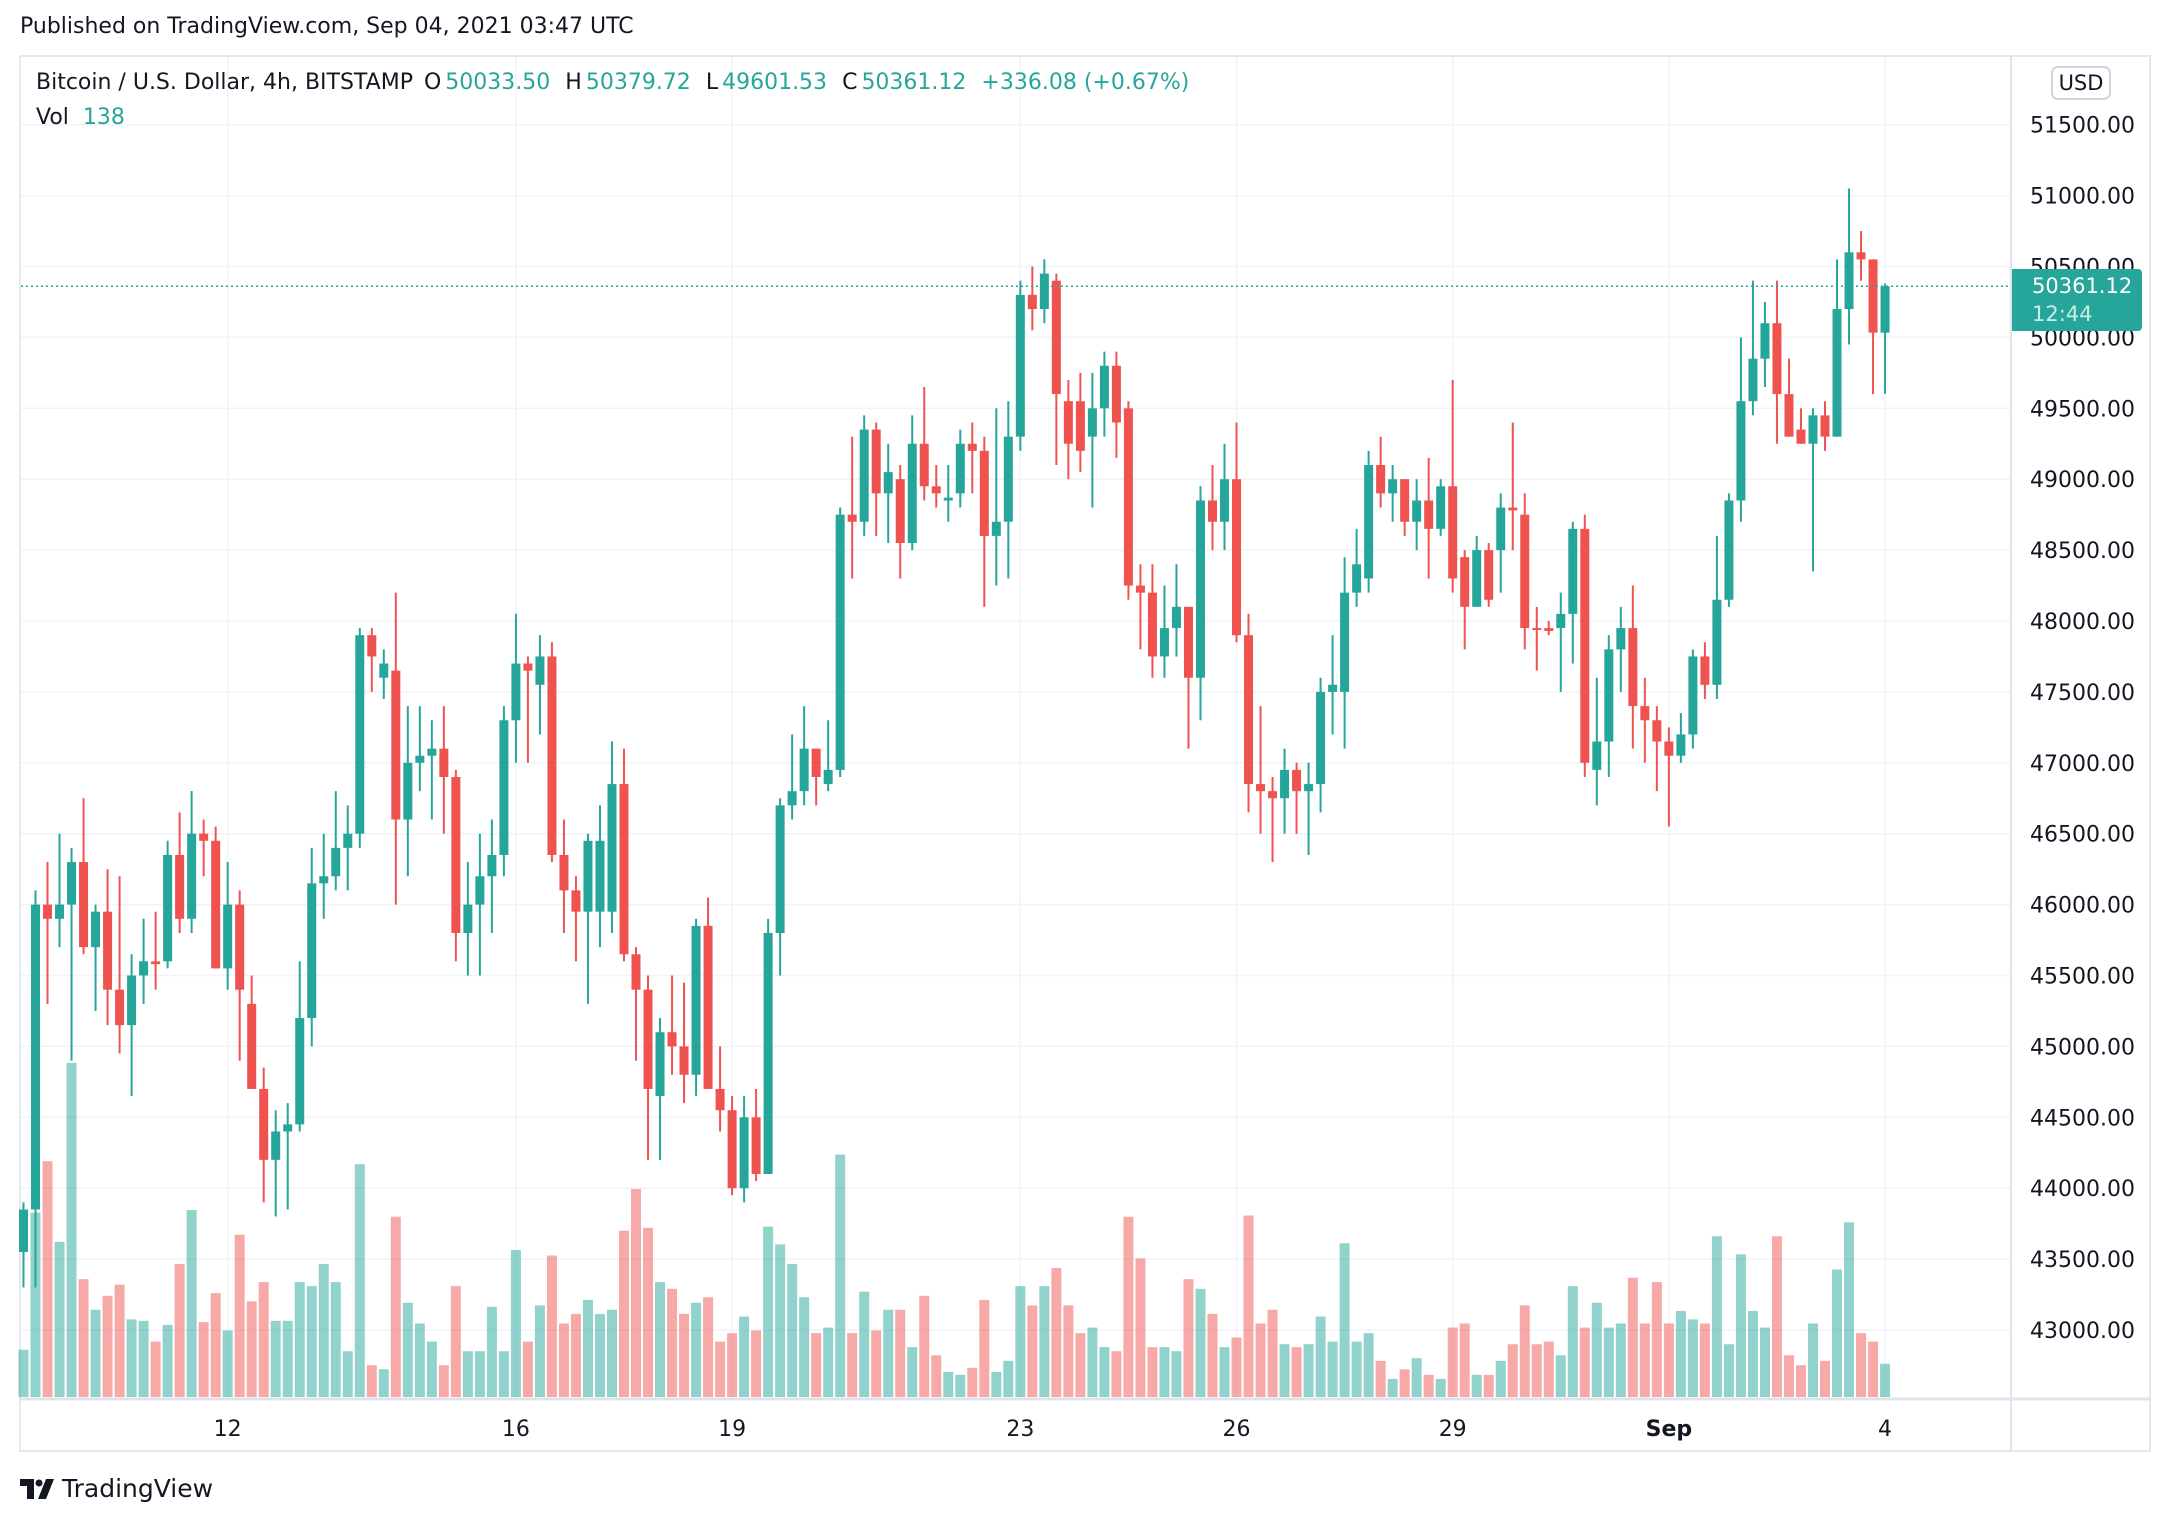 Image resolution: width=2172 pixels, height=1524 pixels. I want to click on logo-text: TradingView, so click(138, 1488).